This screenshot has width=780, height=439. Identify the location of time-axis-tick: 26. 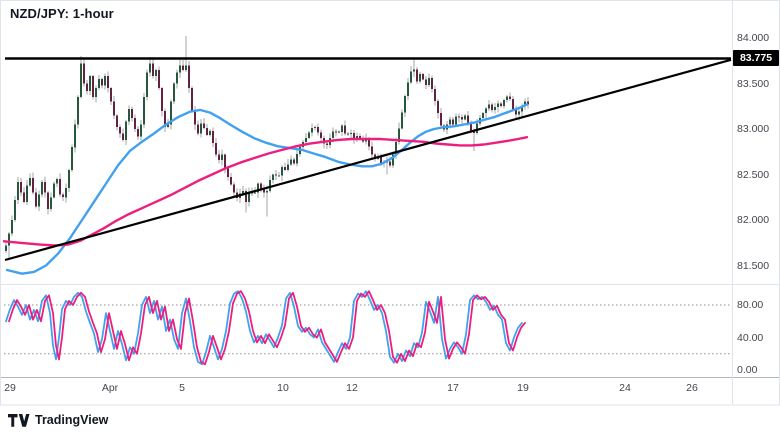
(692, 388).